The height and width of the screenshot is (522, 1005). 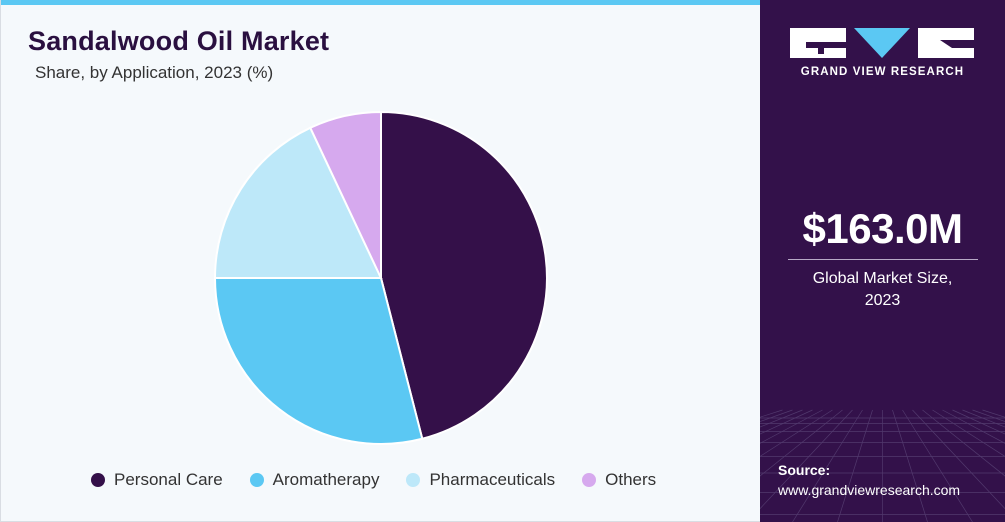 What do you see at coordinates (179, 41) in the screenshot?
I see `chart-title: Sandalwood Oil Market` at bounding box center [179, 41].